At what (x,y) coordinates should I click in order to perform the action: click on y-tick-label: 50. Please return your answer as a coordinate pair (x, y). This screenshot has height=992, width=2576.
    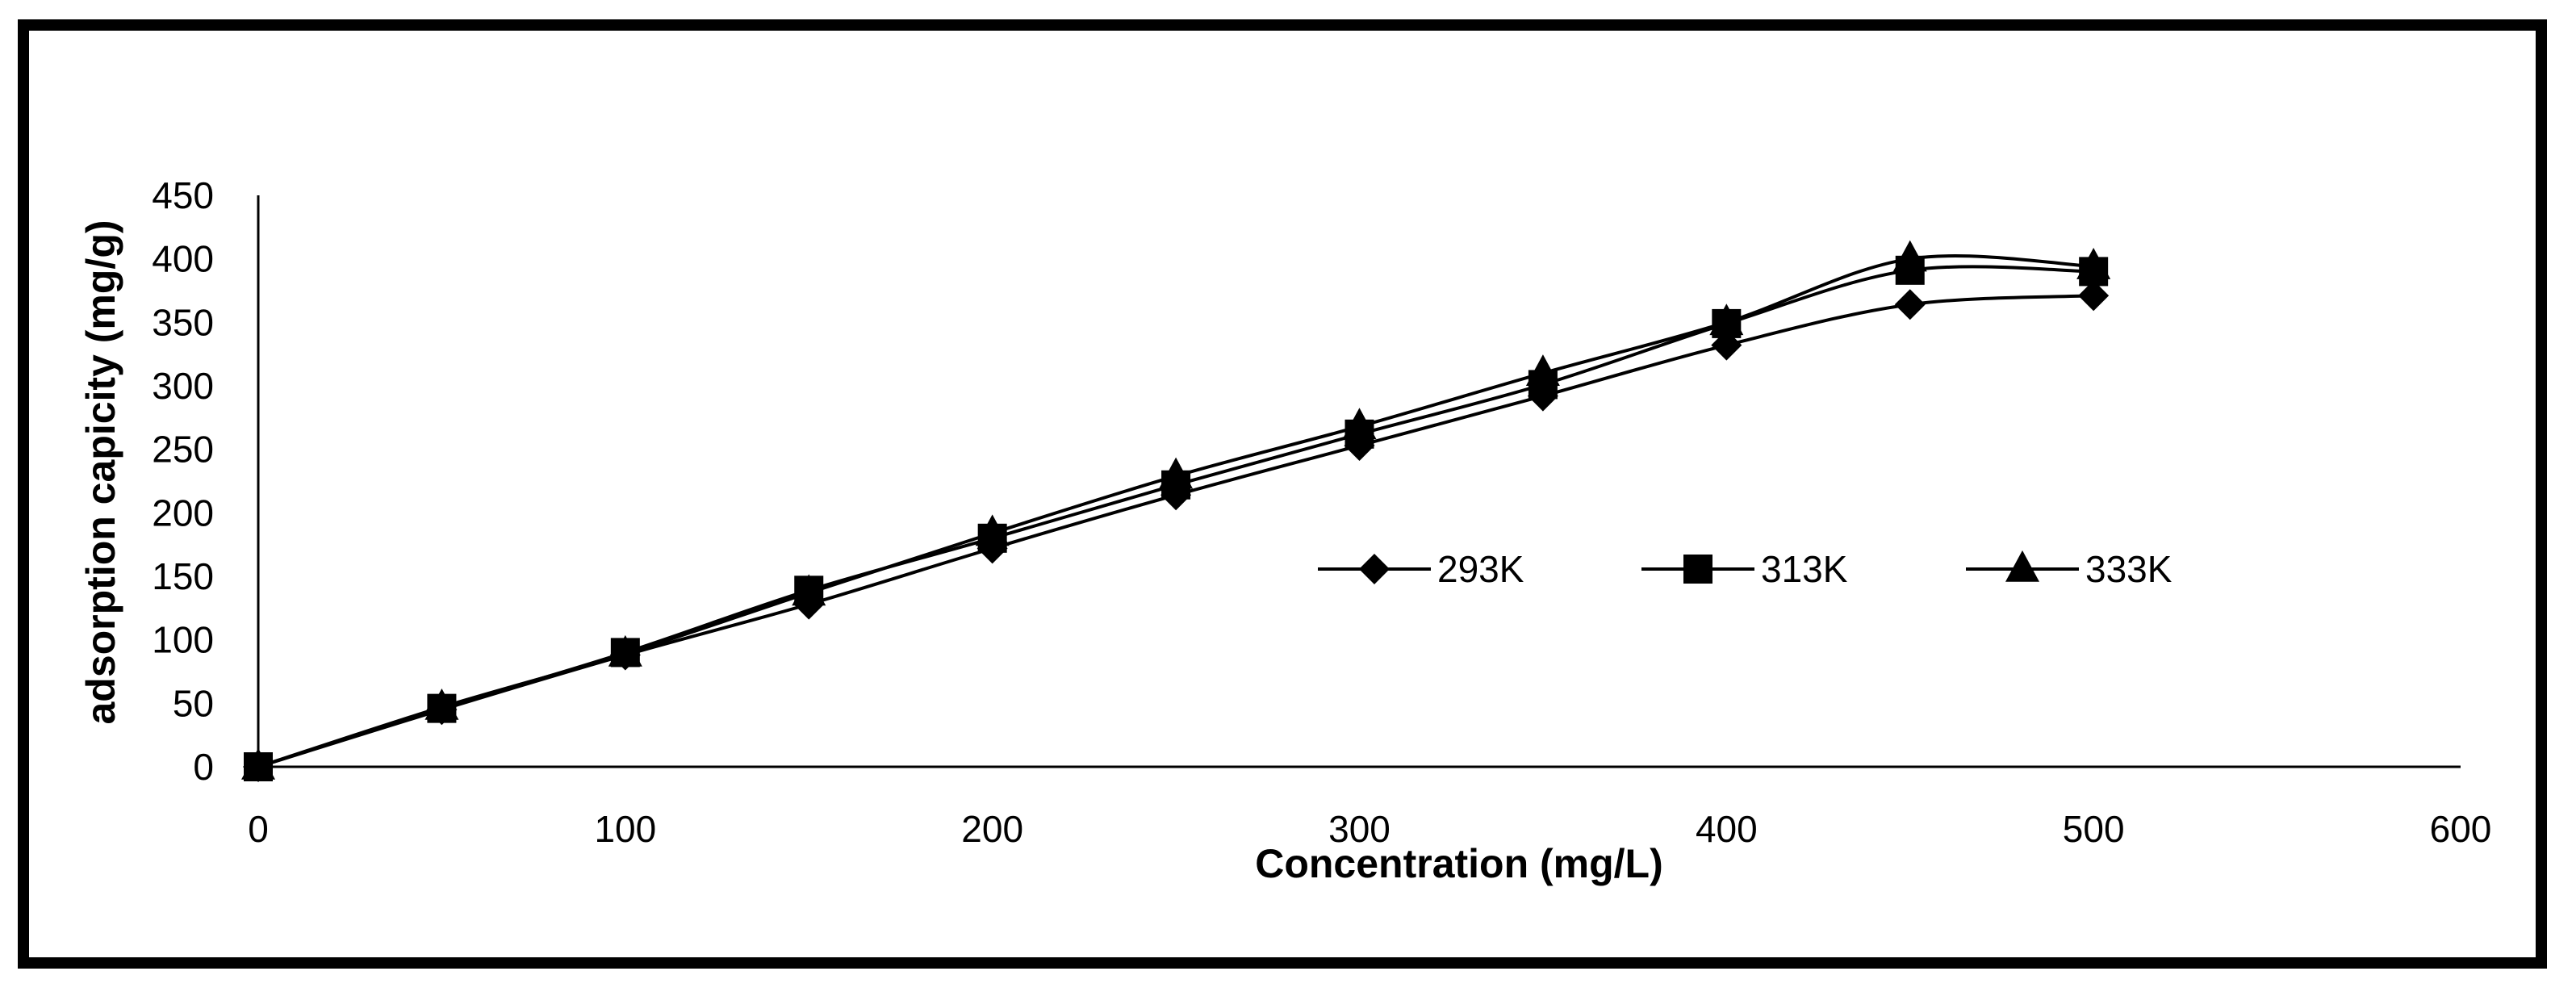
    Looking at the image, I should click on (193, 703).